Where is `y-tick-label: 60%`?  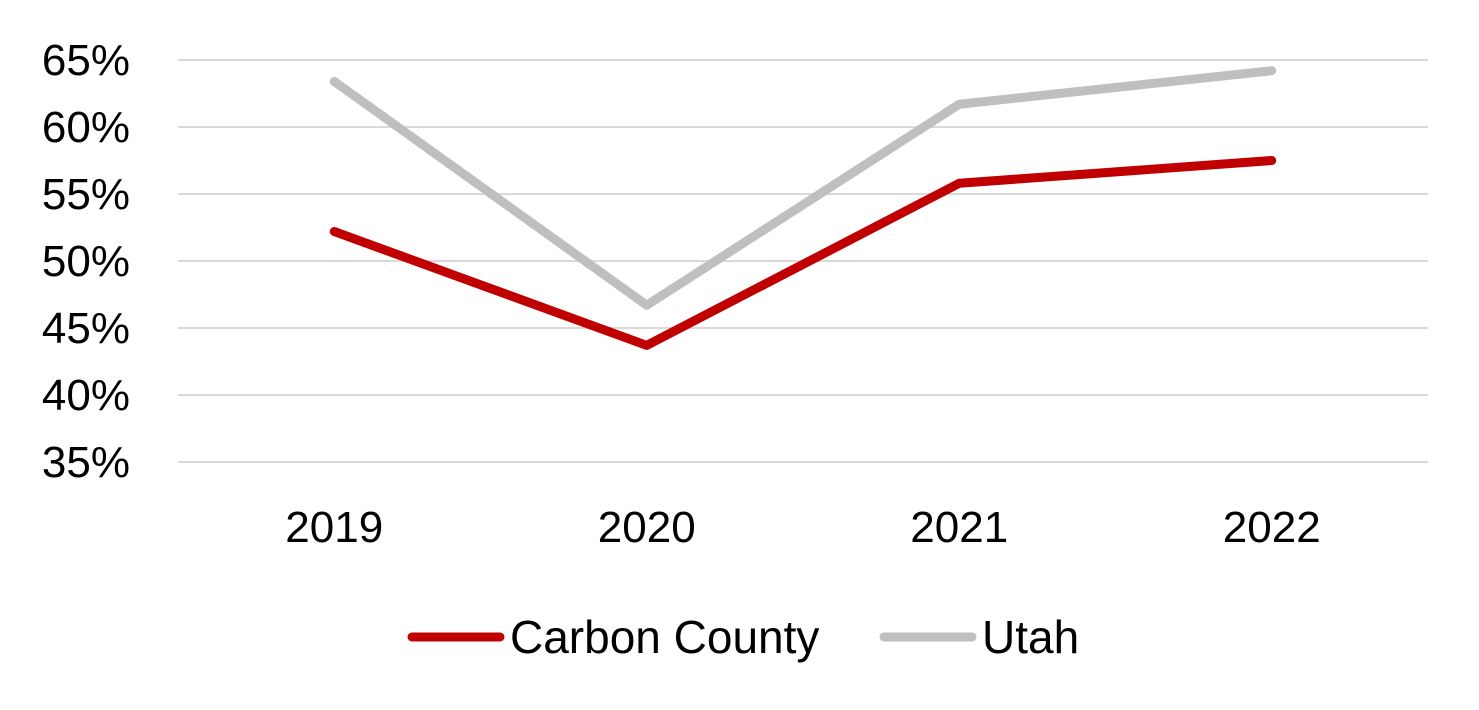 y-tick-label: 60% is located at coordinates (86, 127).